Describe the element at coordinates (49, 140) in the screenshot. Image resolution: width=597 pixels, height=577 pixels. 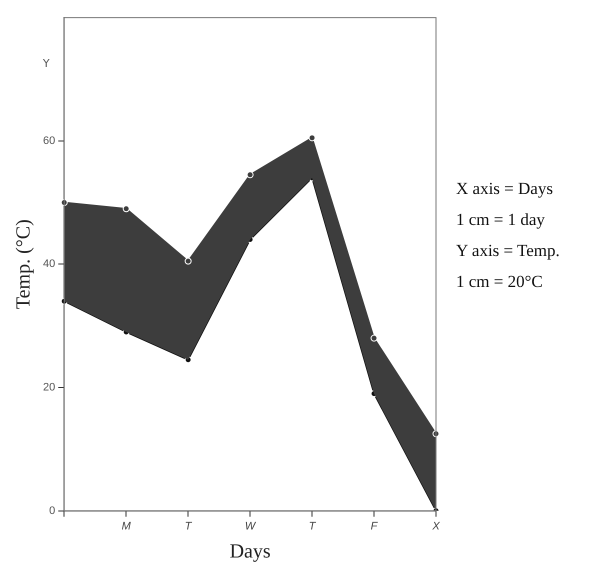
I see `y-tick-label: 60` at that location.